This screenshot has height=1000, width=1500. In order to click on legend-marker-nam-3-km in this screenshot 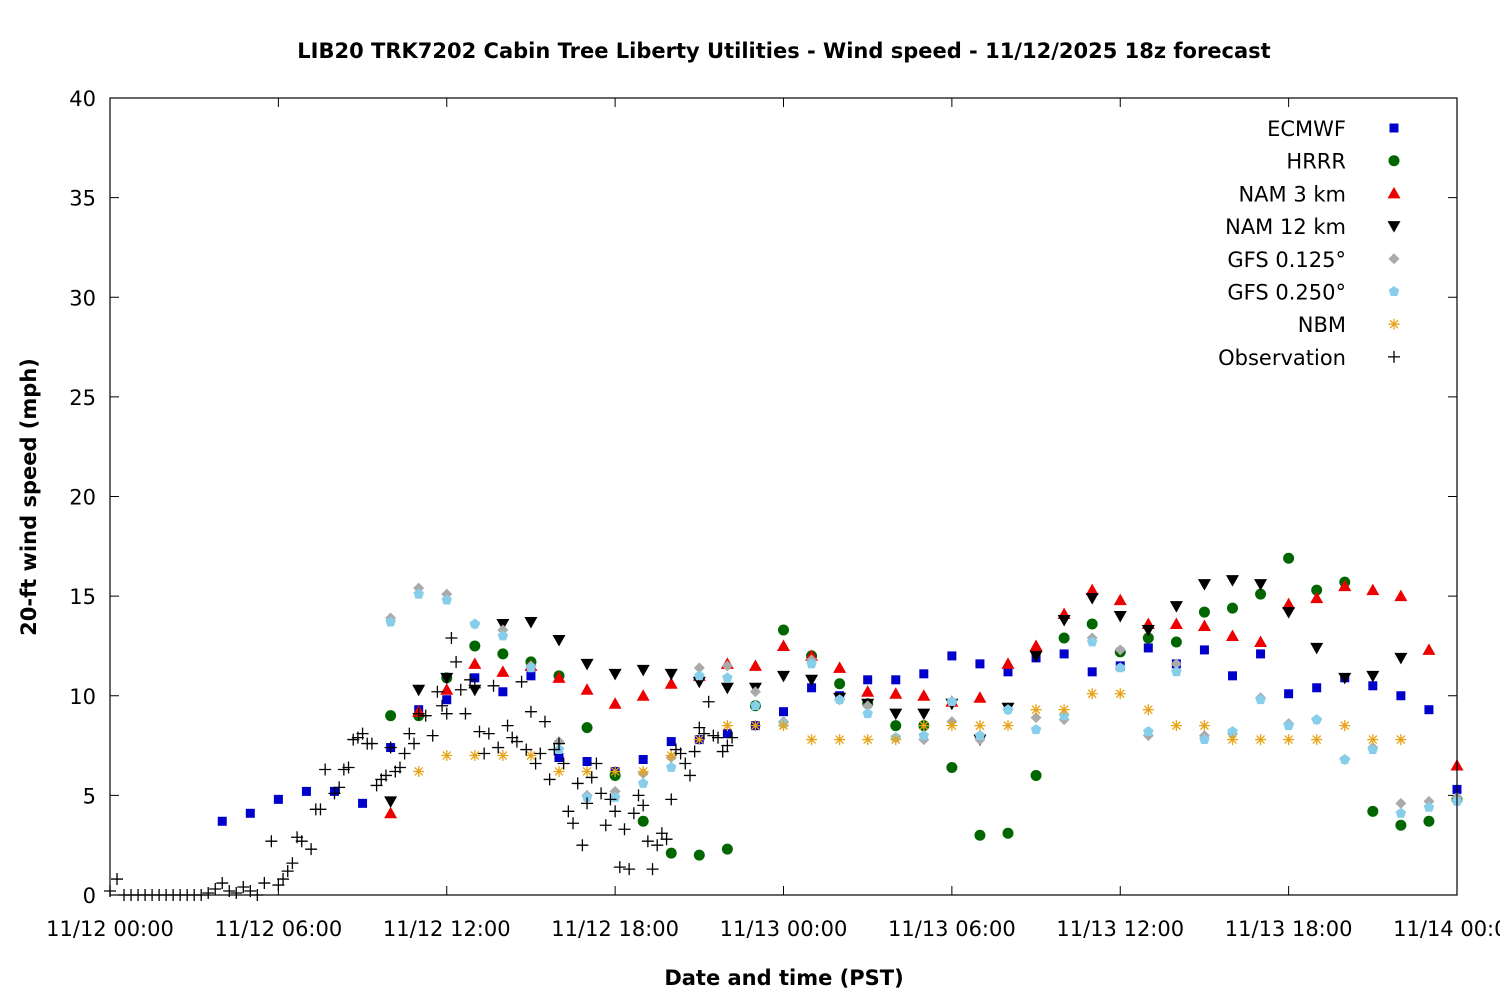, I will do `click(1394, 192)`.